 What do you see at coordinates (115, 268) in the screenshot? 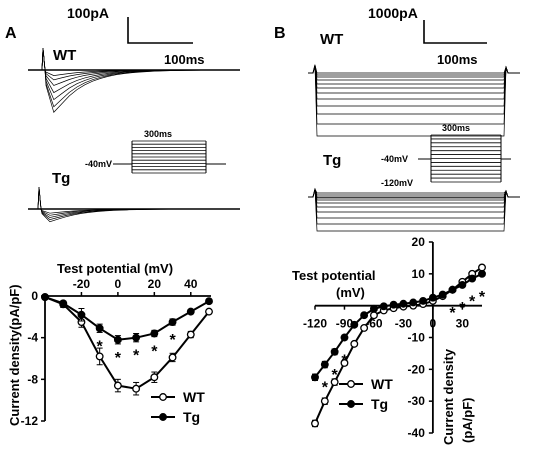
I see `chart-a-x-label: Test potential (mV)` at bounding box center [115, 268].